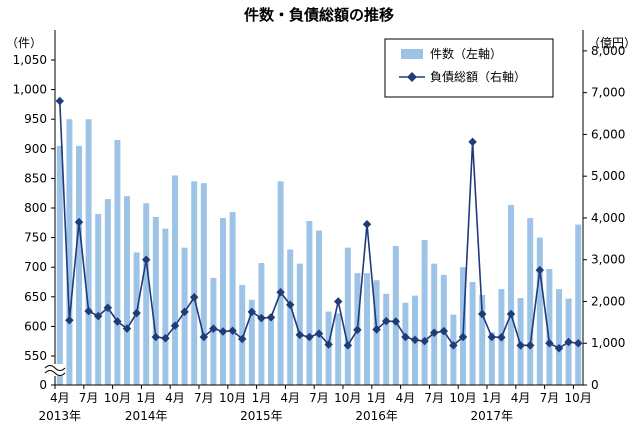 Image resolution: width=639 pixels, height=437 pixels. Describe the element at coordinates (146, 416) in the screenshot. I see `x-year-label: 2014年` at that location.